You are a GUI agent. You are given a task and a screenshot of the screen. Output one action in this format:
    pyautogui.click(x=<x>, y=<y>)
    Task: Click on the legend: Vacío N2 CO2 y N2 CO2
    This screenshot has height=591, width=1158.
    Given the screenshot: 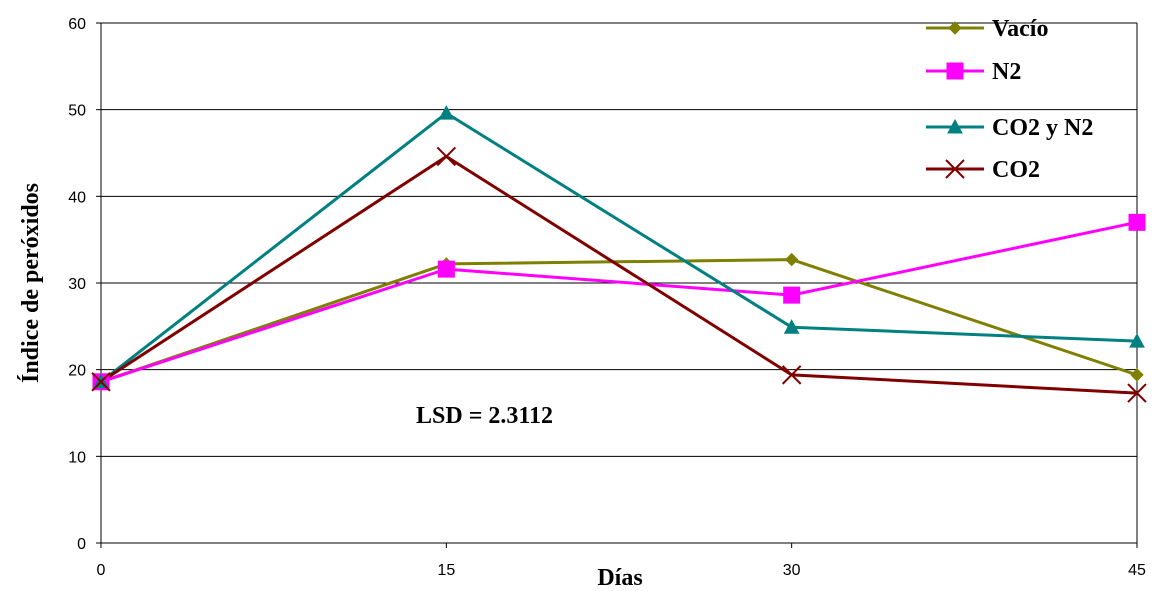 What is the action you would take?
    pyautogui.click(x=1009, y=99)
    